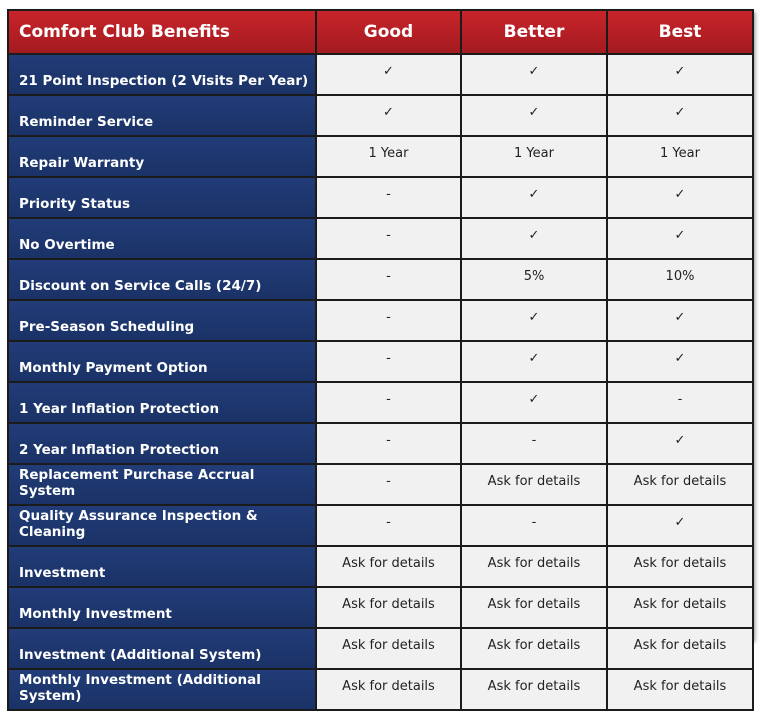 This screenshot has height=711, width=761. I want to click on cell-best: -, so click(680, 402).